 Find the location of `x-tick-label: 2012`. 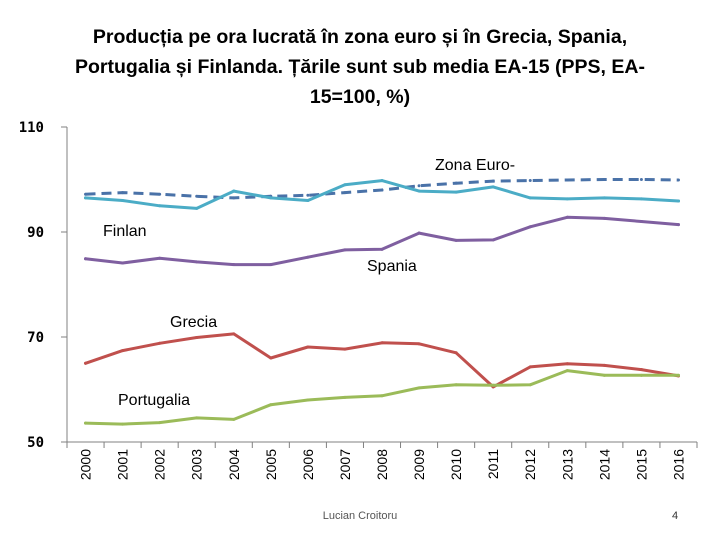

x-tick-label: 2012 is located at coordinates (530, 464).